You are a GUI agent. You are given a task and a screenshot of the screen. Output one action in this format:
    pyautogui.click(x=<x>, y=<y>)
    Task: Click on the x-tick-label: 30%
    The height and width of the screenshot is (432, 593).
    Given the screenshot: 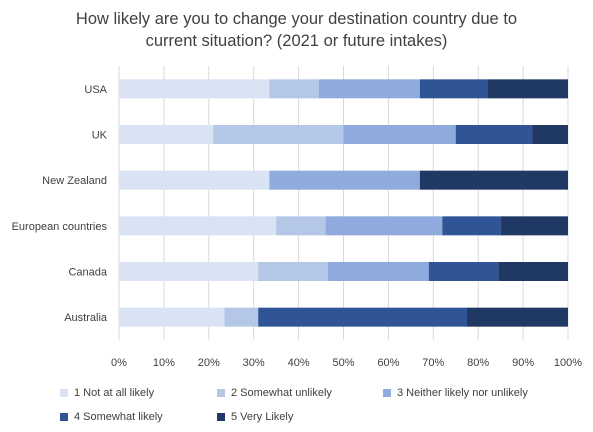 What is the action you would take?
    pyautogui.click(x=254, y=363)
    